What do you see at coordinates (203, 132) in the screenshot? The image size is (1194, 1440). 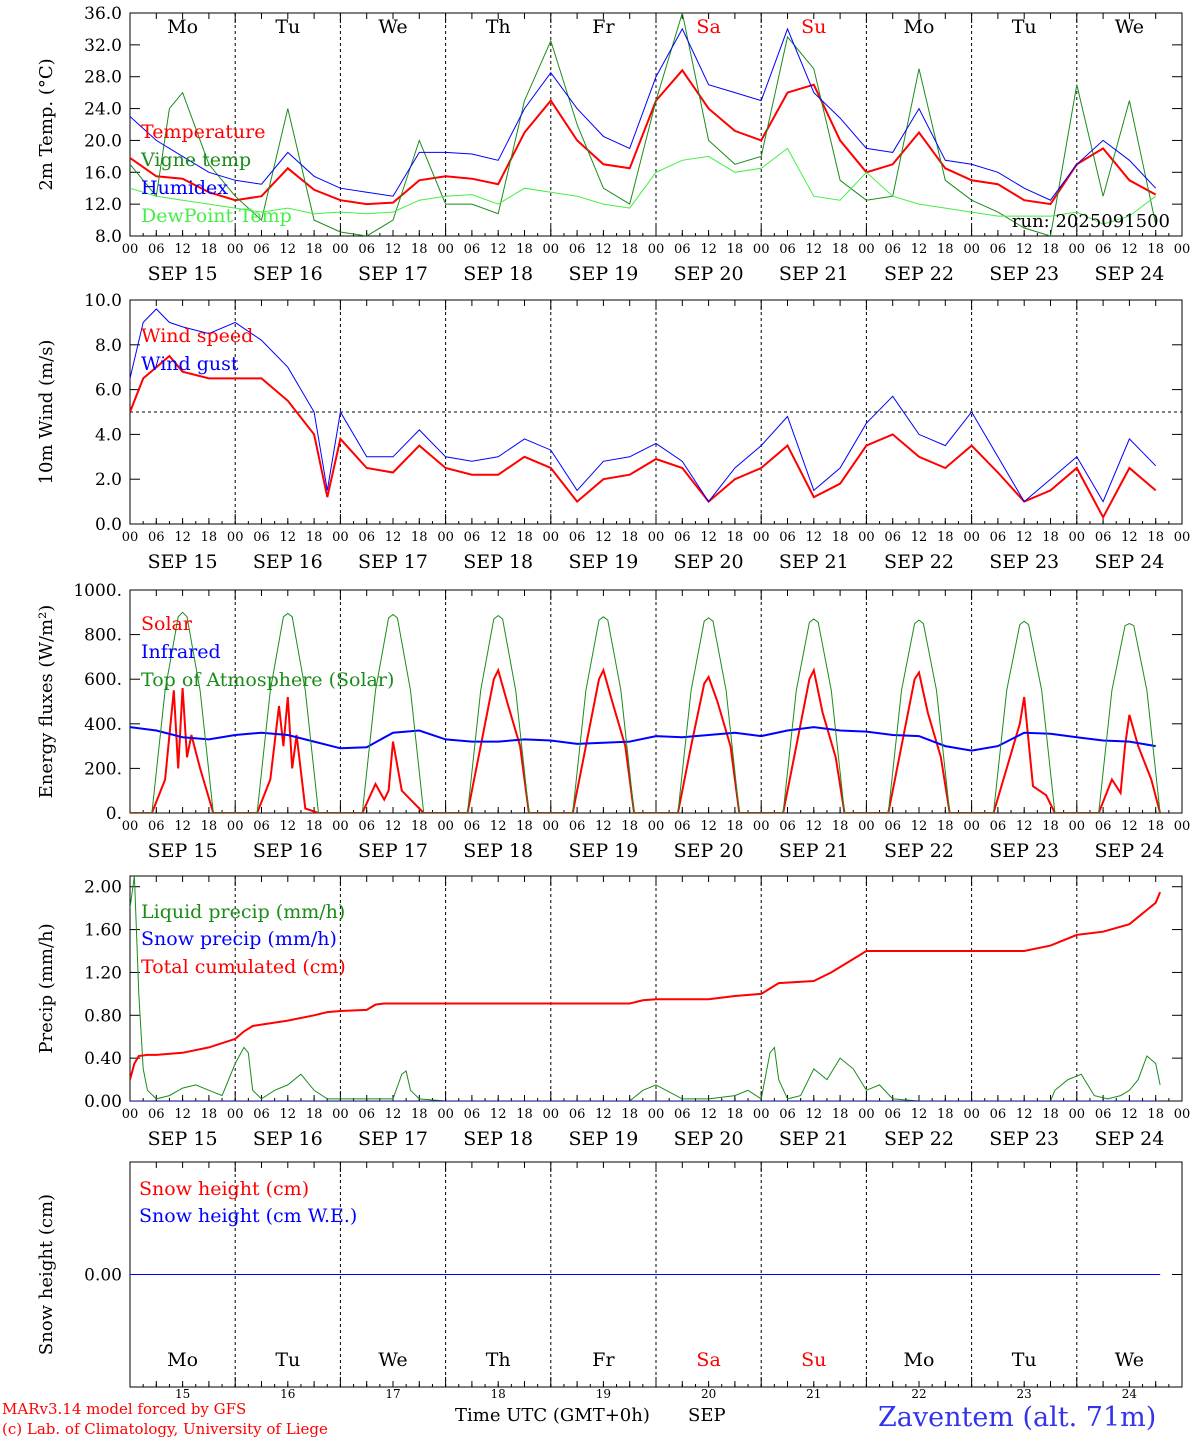 I see `legend-entry: Temperature` at bounding box center [203, 132].